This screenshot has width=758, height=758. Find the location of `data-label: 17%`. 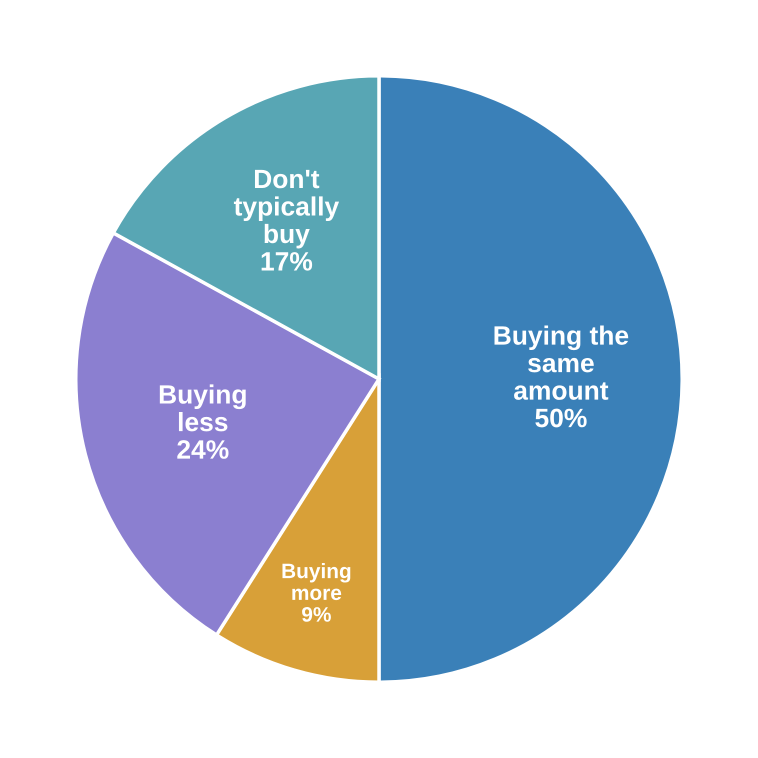

data-label: 17% is located at coordinates (287, 261).